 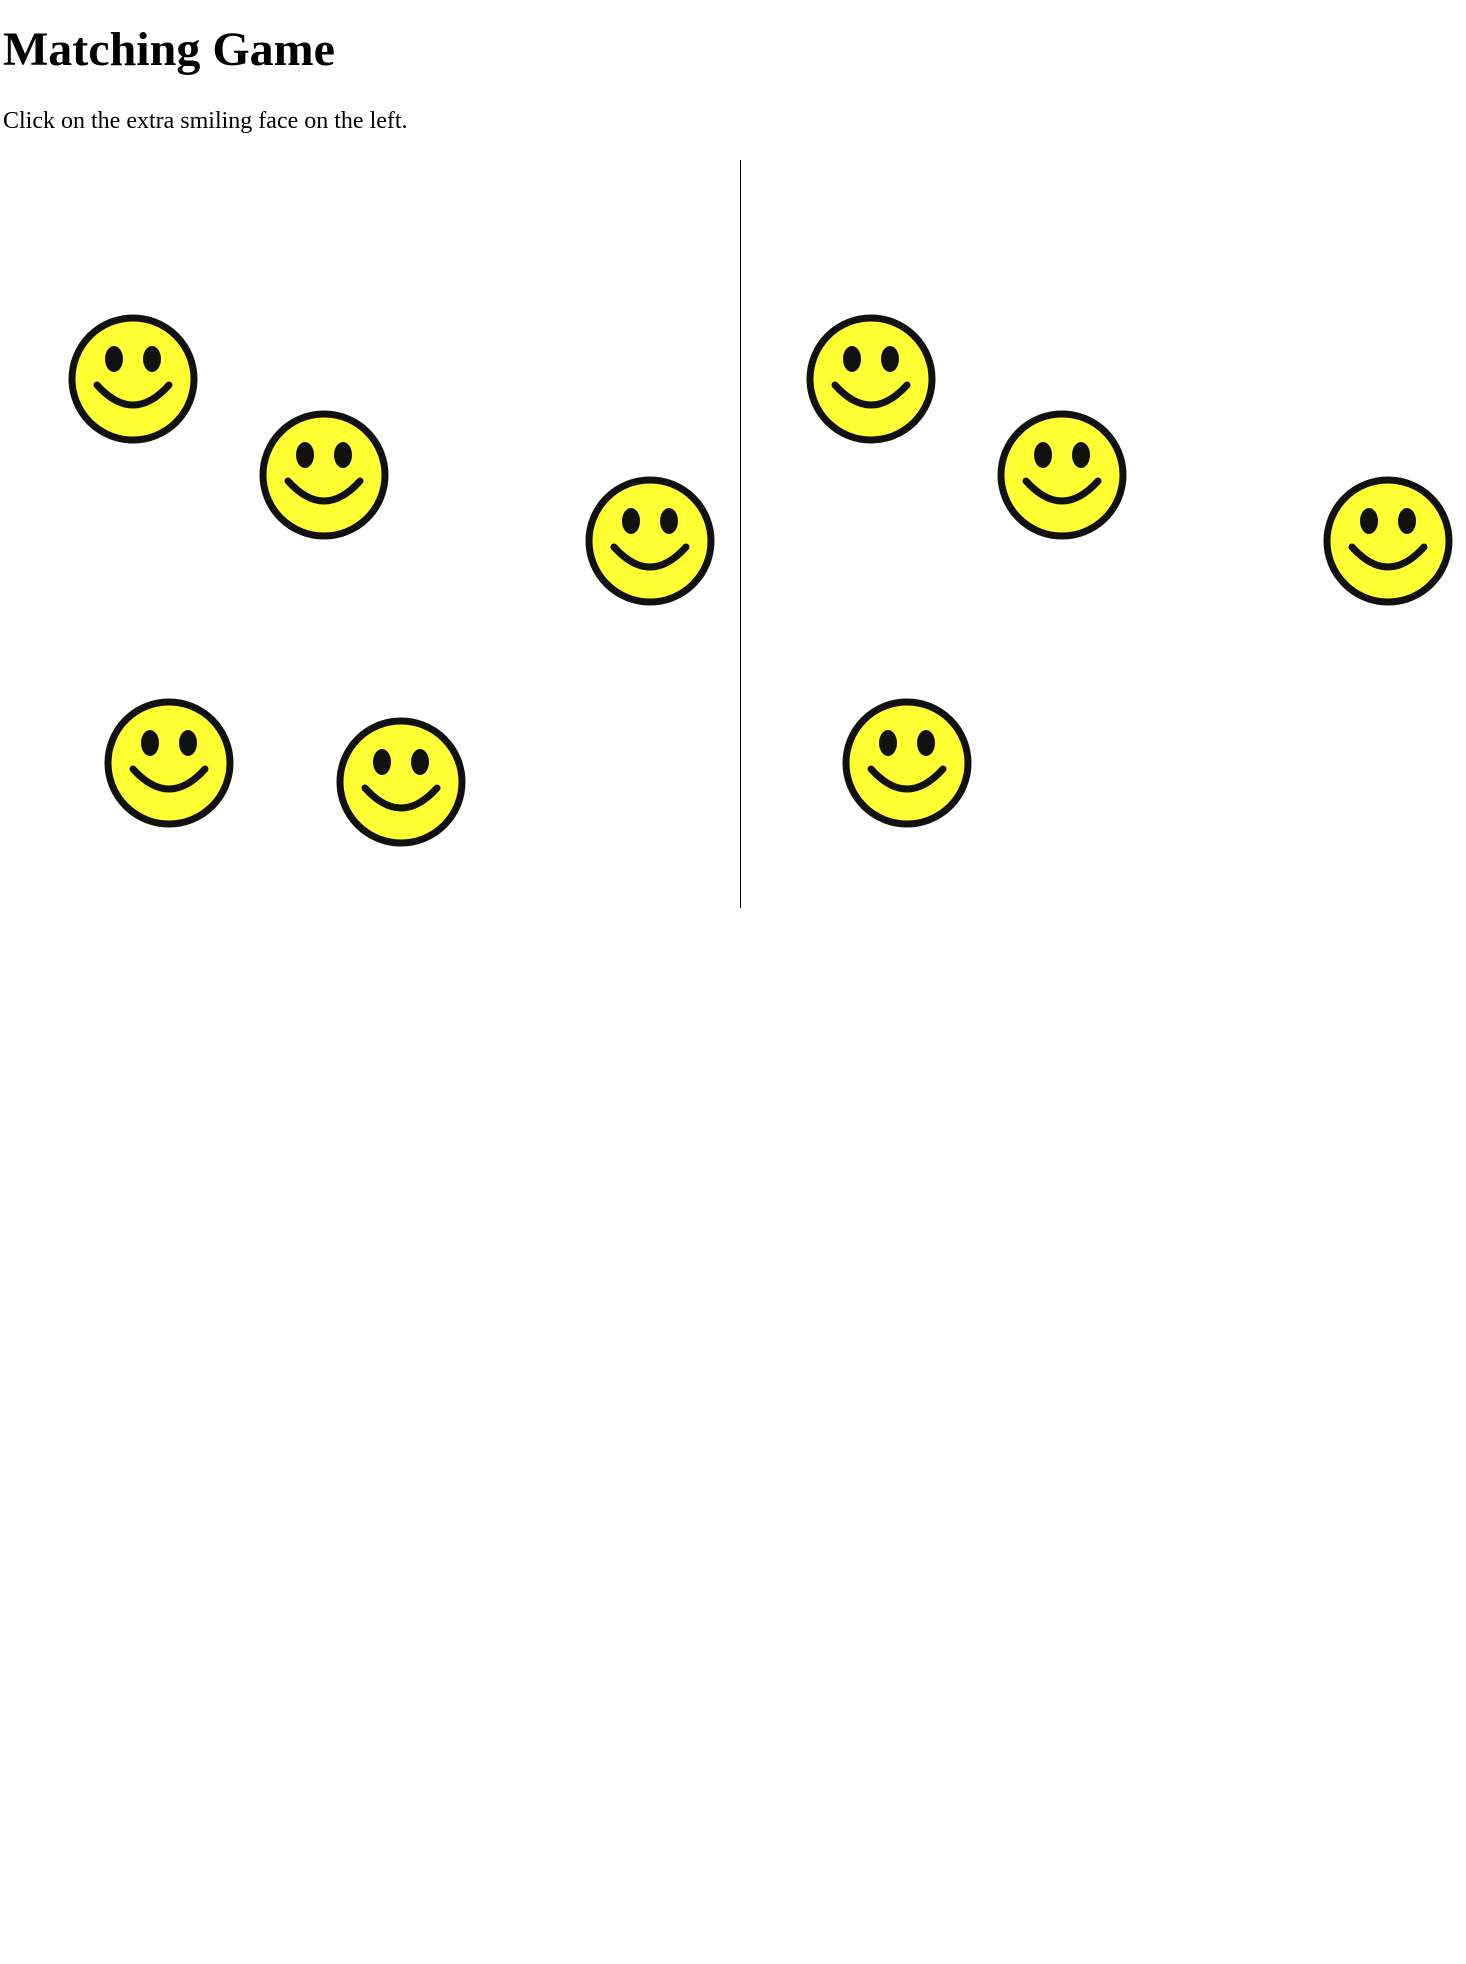 I want to click on smiley-face-icon-extra, so click(x=401, y=782).